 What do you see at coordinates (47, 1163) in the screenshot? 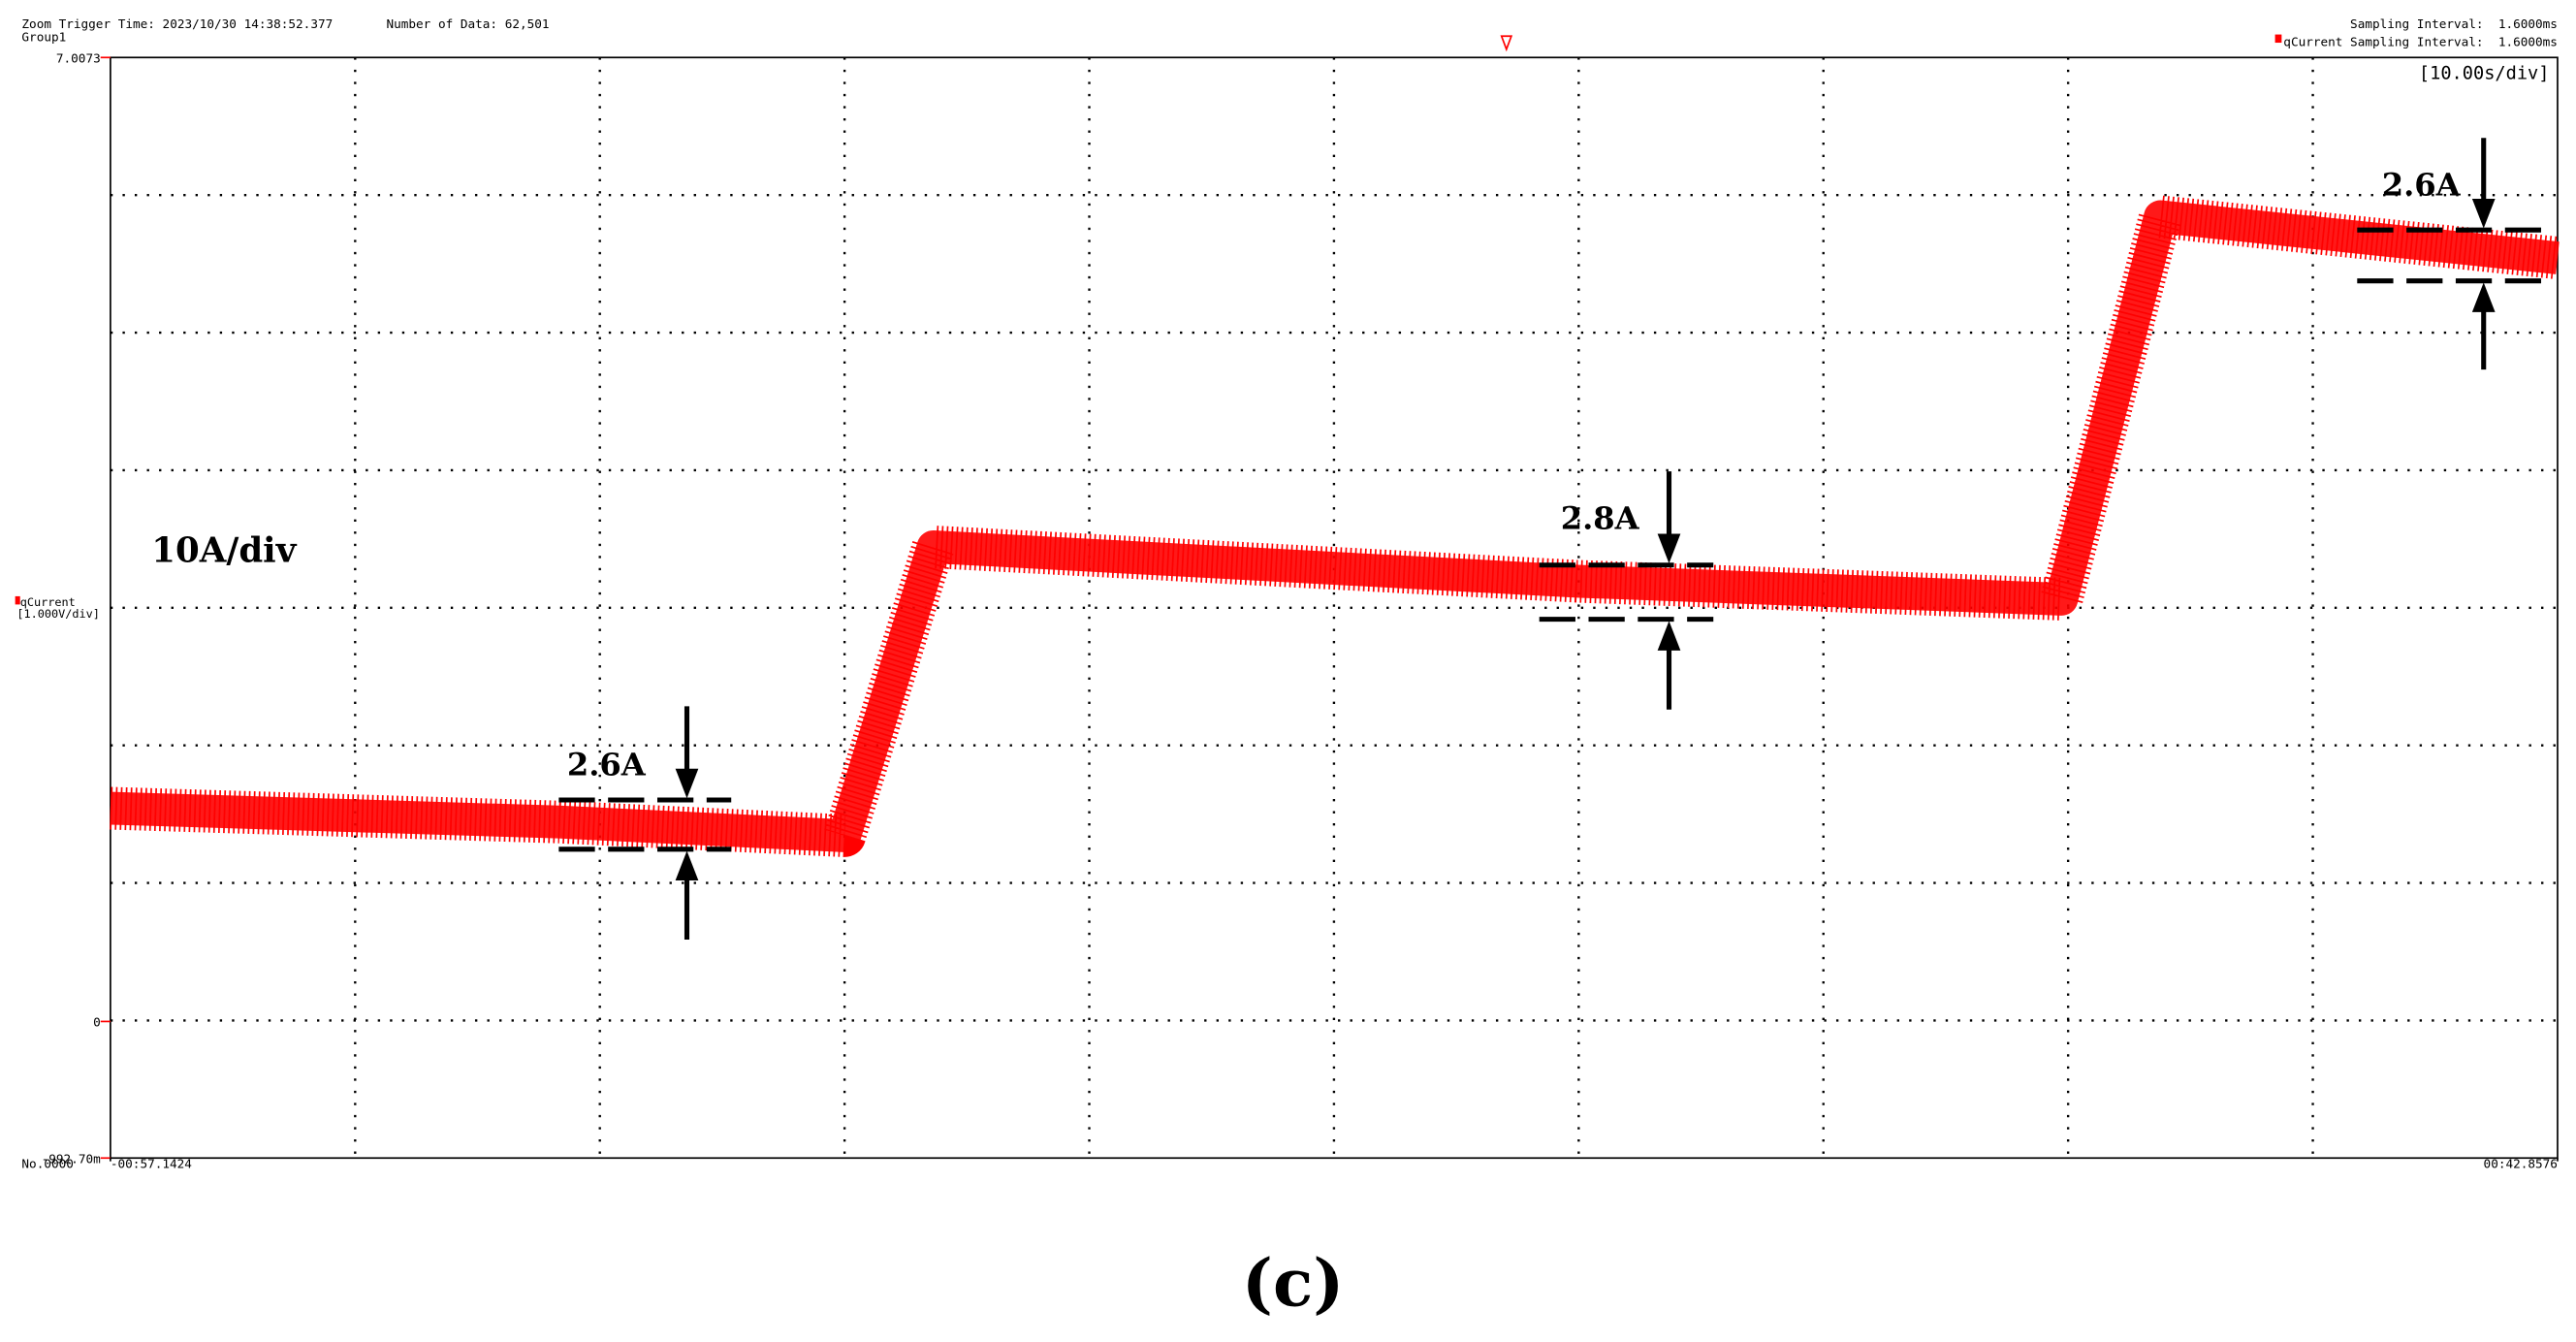
I see `record-number: No.0000` at bounding box center [47, 1163].